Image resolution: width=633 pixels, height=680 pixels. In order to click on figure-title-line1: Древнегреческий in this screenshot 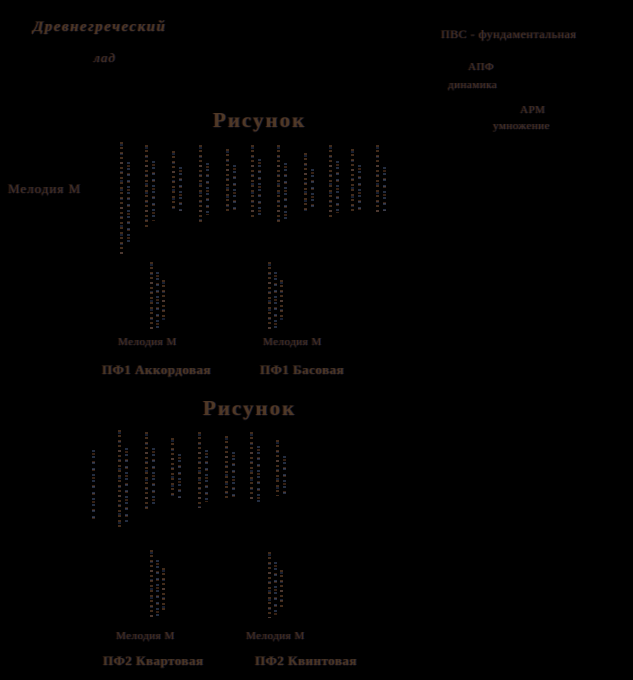, I will do `click(100, 27)`.